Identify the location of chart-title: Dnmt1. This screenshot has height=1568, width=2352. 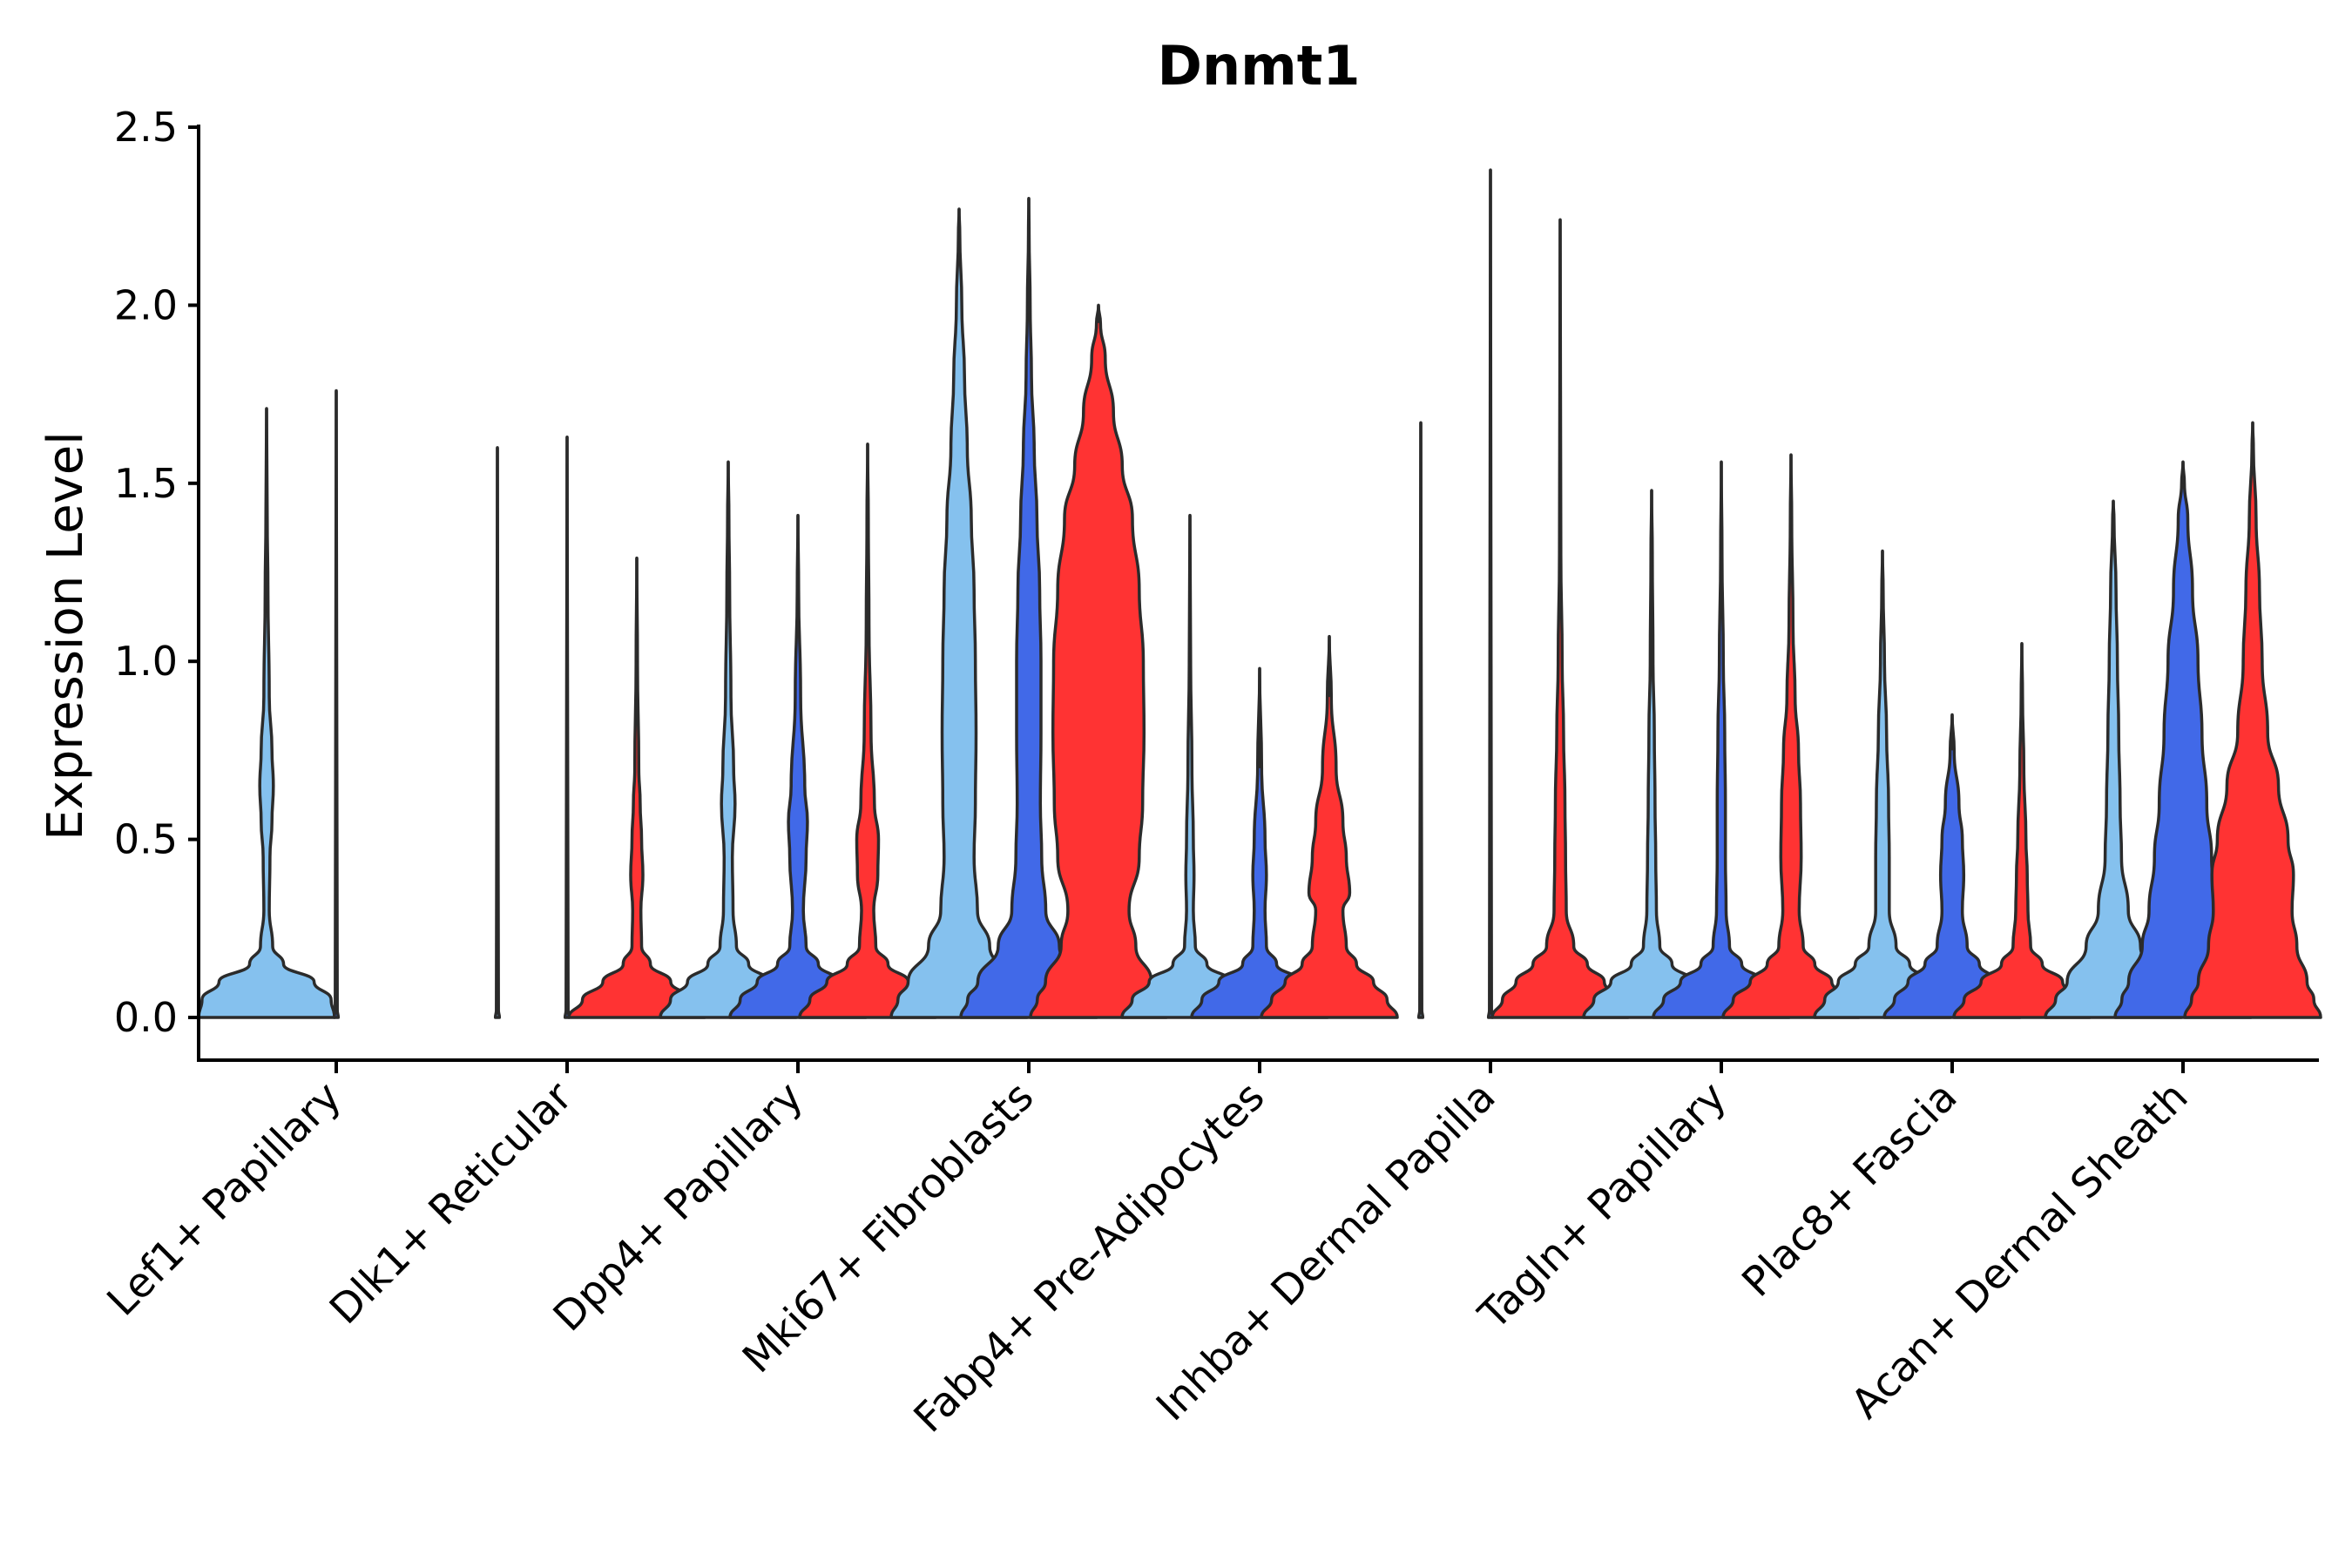
(1260, 66).